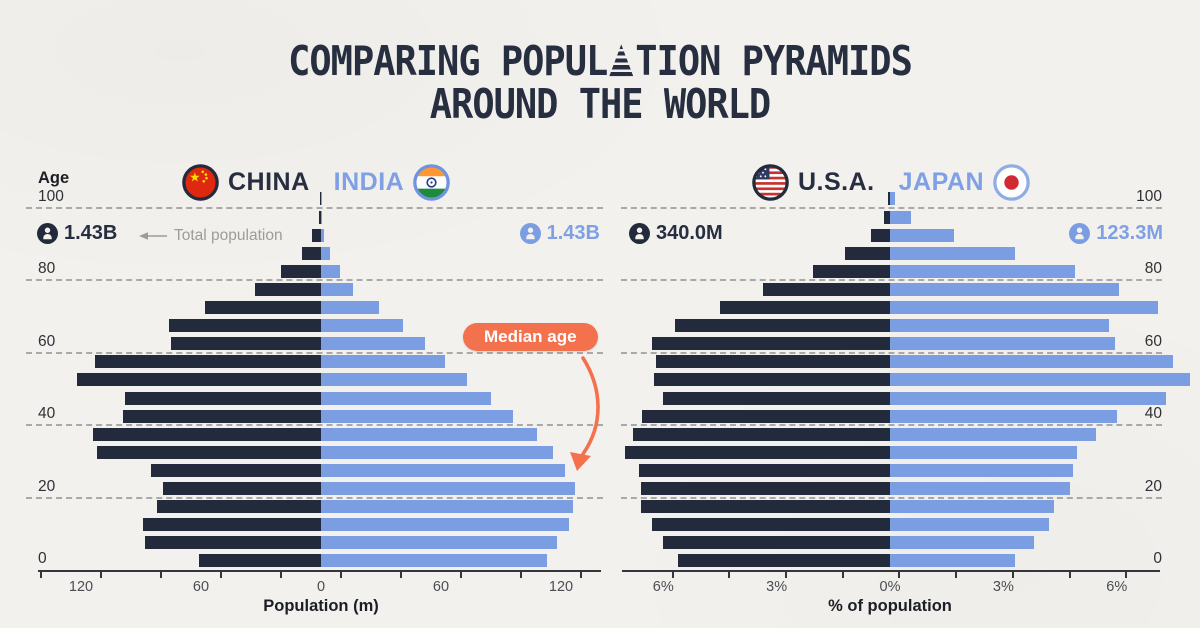 The height and width of the screenshot is (628, 1200). Describe the element at coordinates (559, 233) in the screenshot. I see `india-total-population: 1.43B` at that location.